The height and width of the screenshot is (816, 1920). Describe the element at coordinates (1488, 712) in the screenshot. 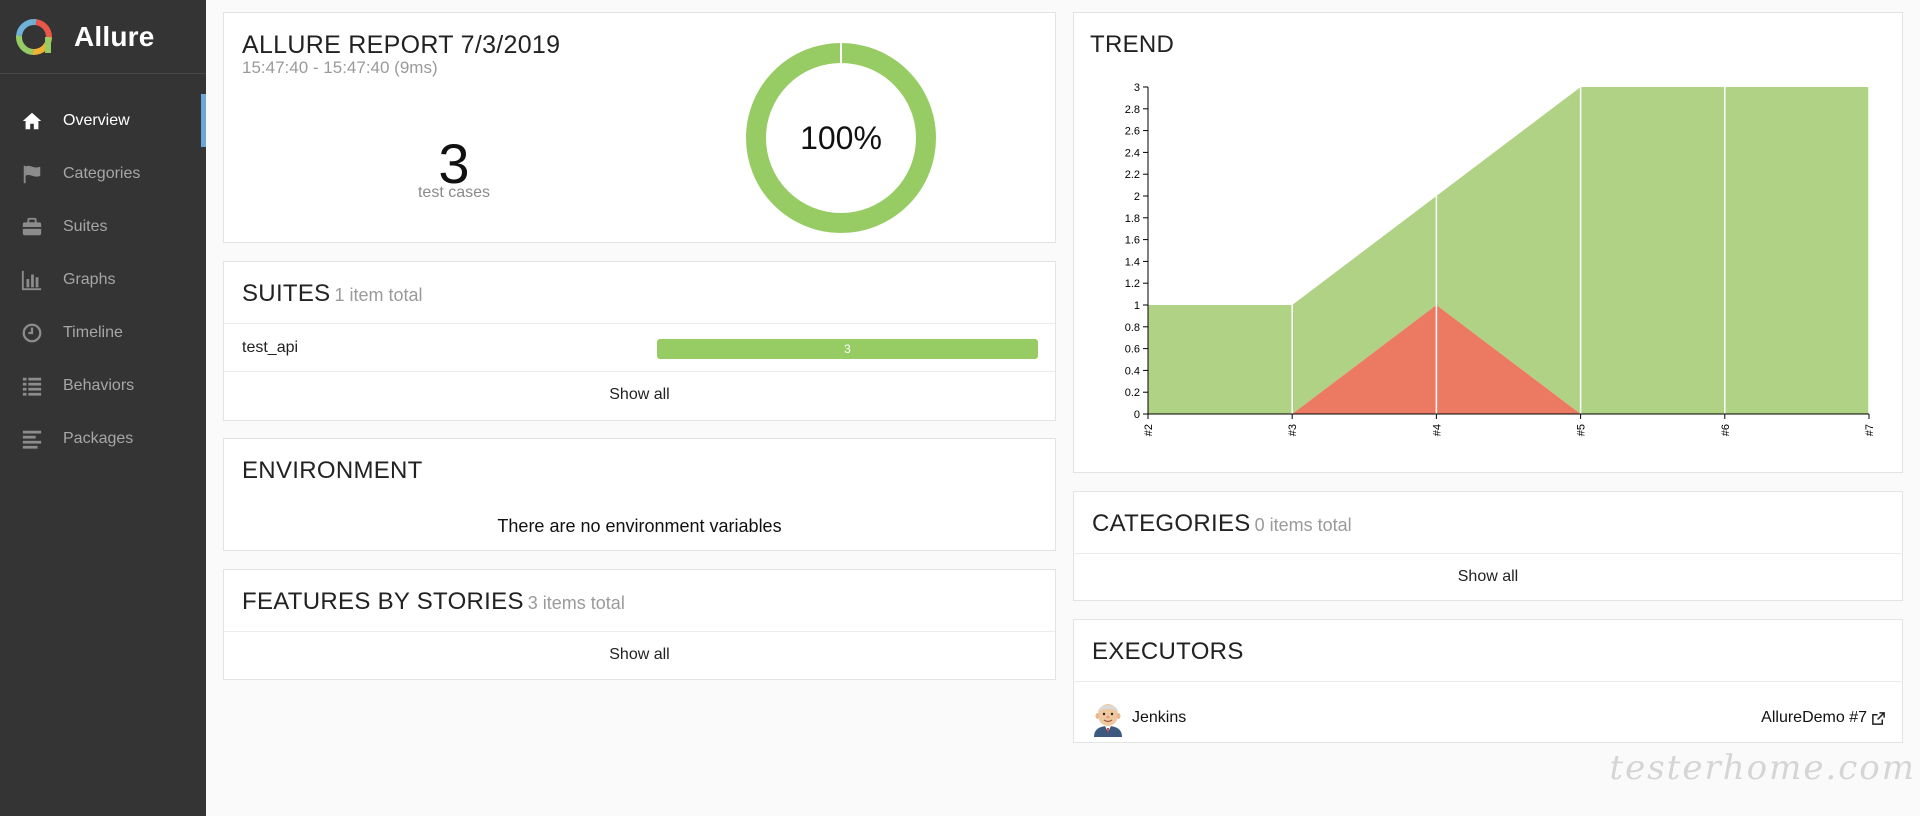

I see `executor-row: Jenkins AllureDemo #7` at that location.